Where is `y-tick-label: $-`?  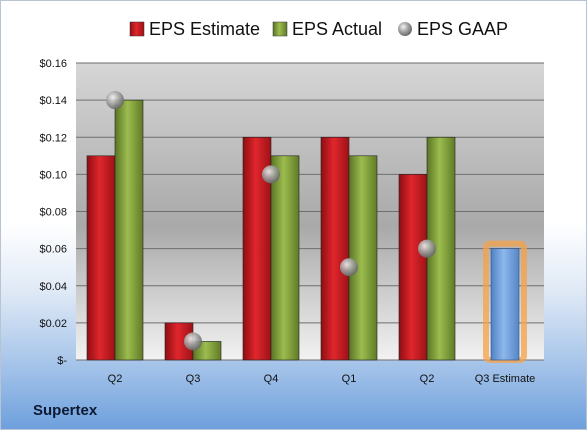 y-tick-label: $- is located at coordinates (62, 361).